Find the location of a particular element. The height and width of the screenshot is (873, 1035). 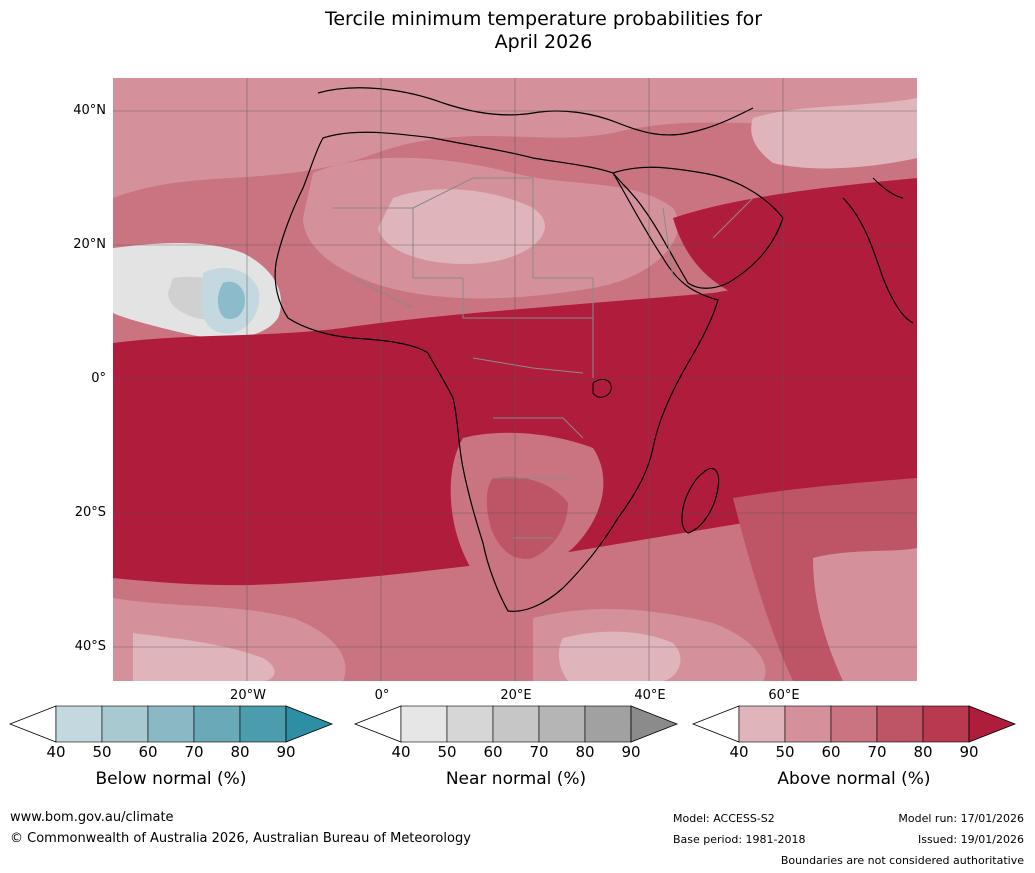

lon-label-0: 0° is located at coordinates (382, 695).